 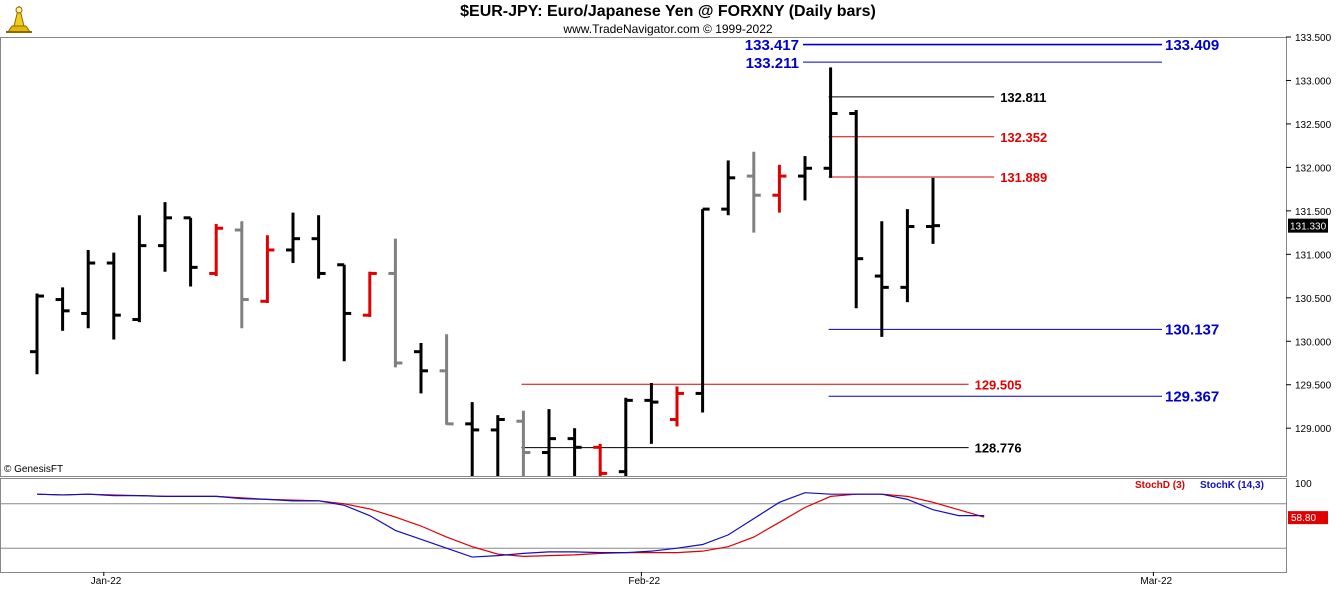 I want to click on x-tick-label: Jan-22, so click(x=106, y=581).